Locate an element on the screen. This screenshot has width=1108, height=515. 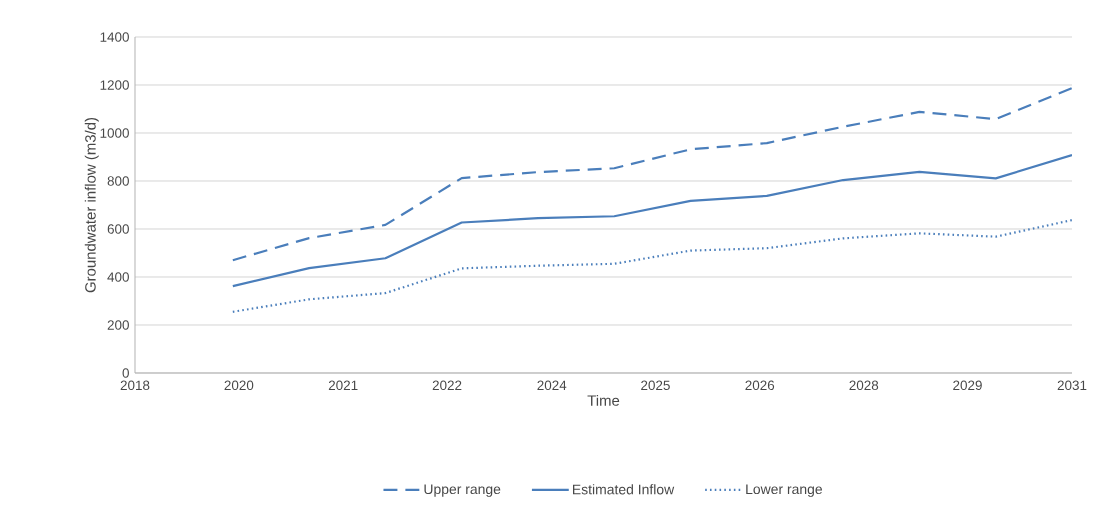
line-series is located at coordinates (652, 266).